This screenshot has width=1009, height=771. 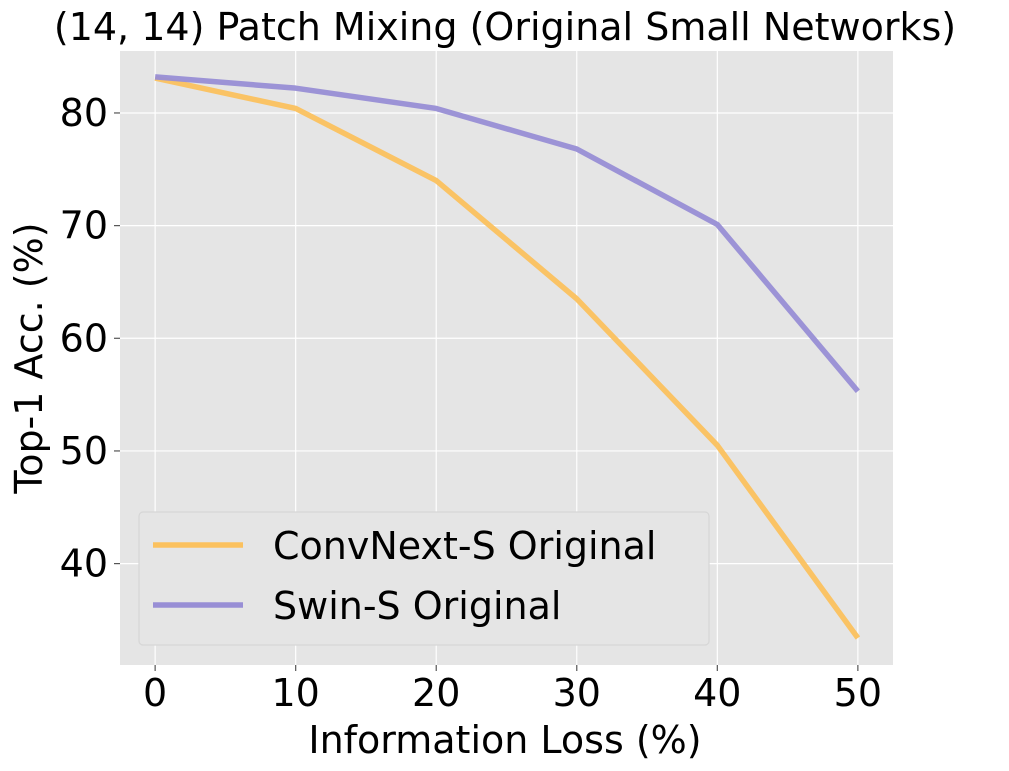 I want to click on y-tick-labels: 40 50 60 70 80, so click(x=90, y=338).